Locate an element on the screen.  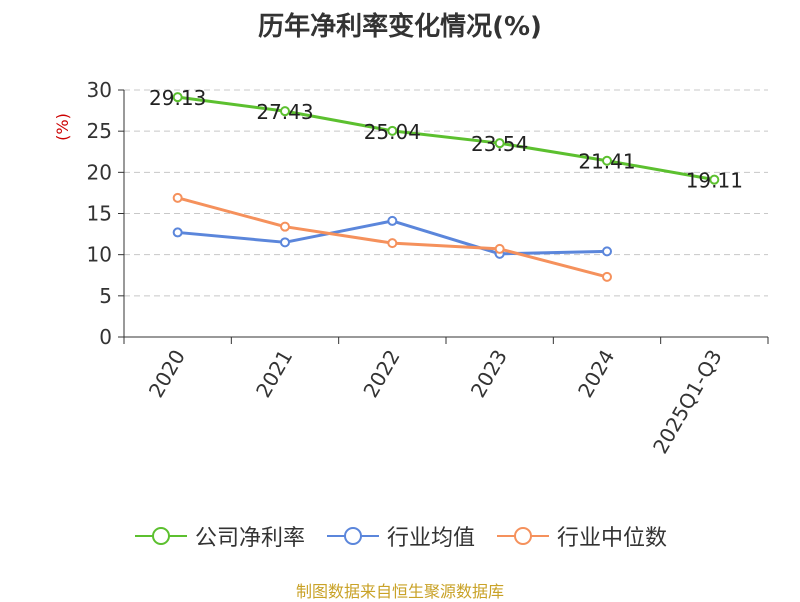
data-label: 27.43 is located at coordinates (284, 112).